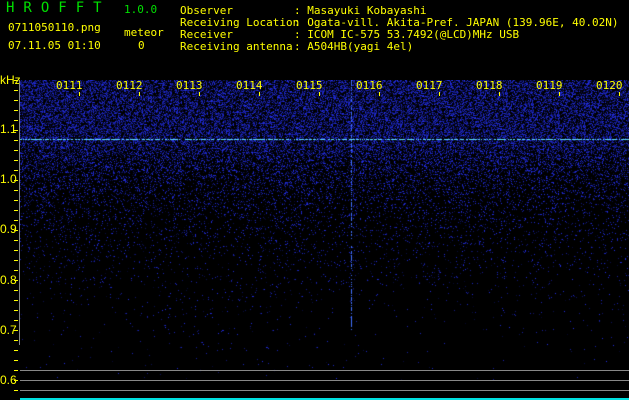  I want to click on x-tick-label: 0111, so click(69, 85).